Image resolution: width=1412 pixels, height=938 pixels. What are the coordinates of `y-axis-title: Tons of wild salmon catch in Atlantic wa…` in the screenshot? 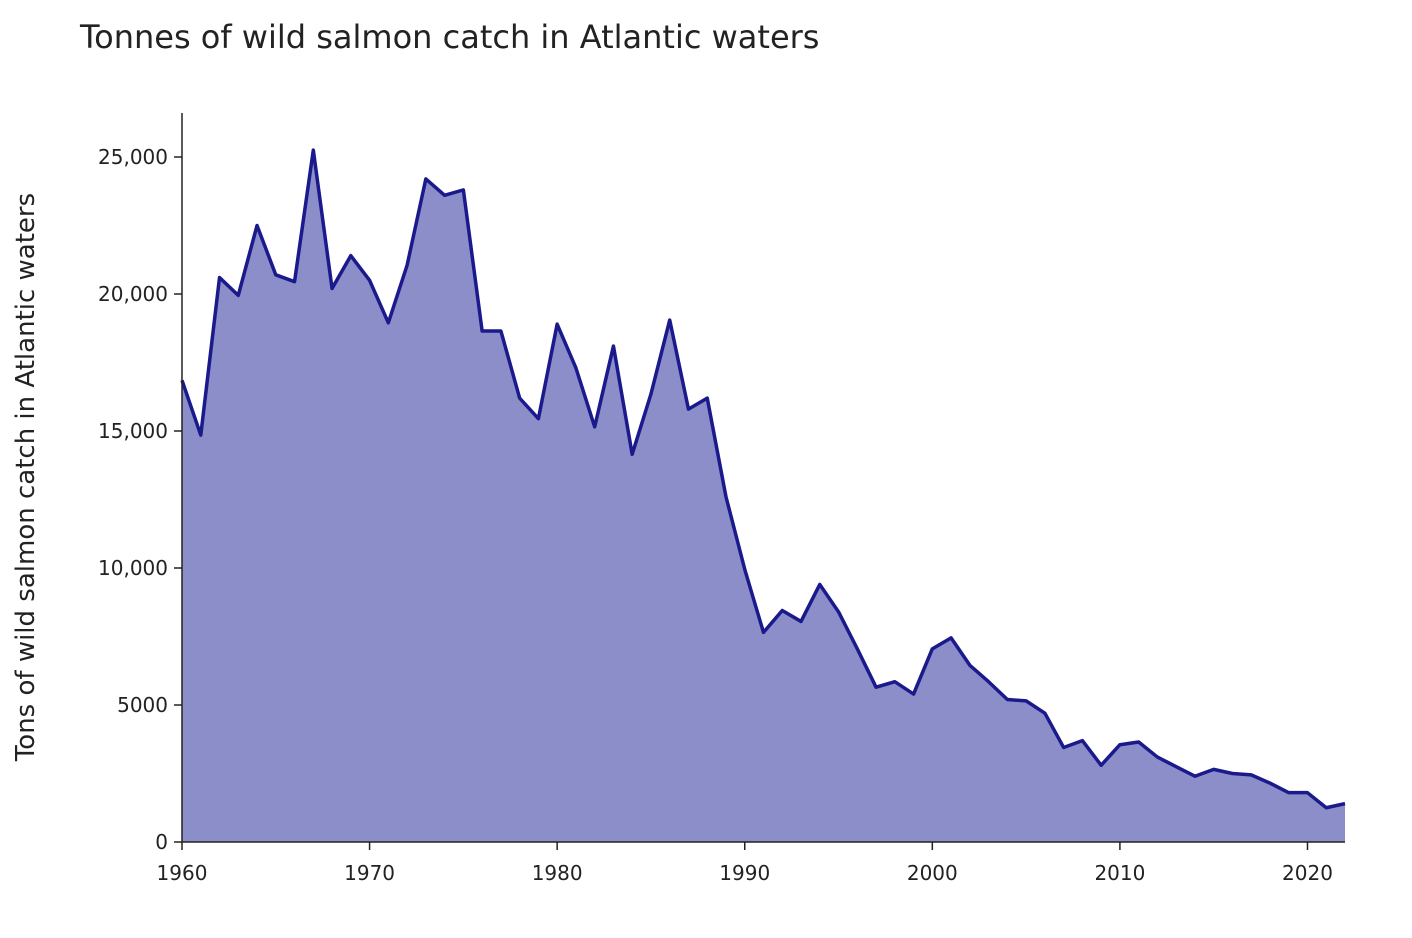 It's located at (26, 477).